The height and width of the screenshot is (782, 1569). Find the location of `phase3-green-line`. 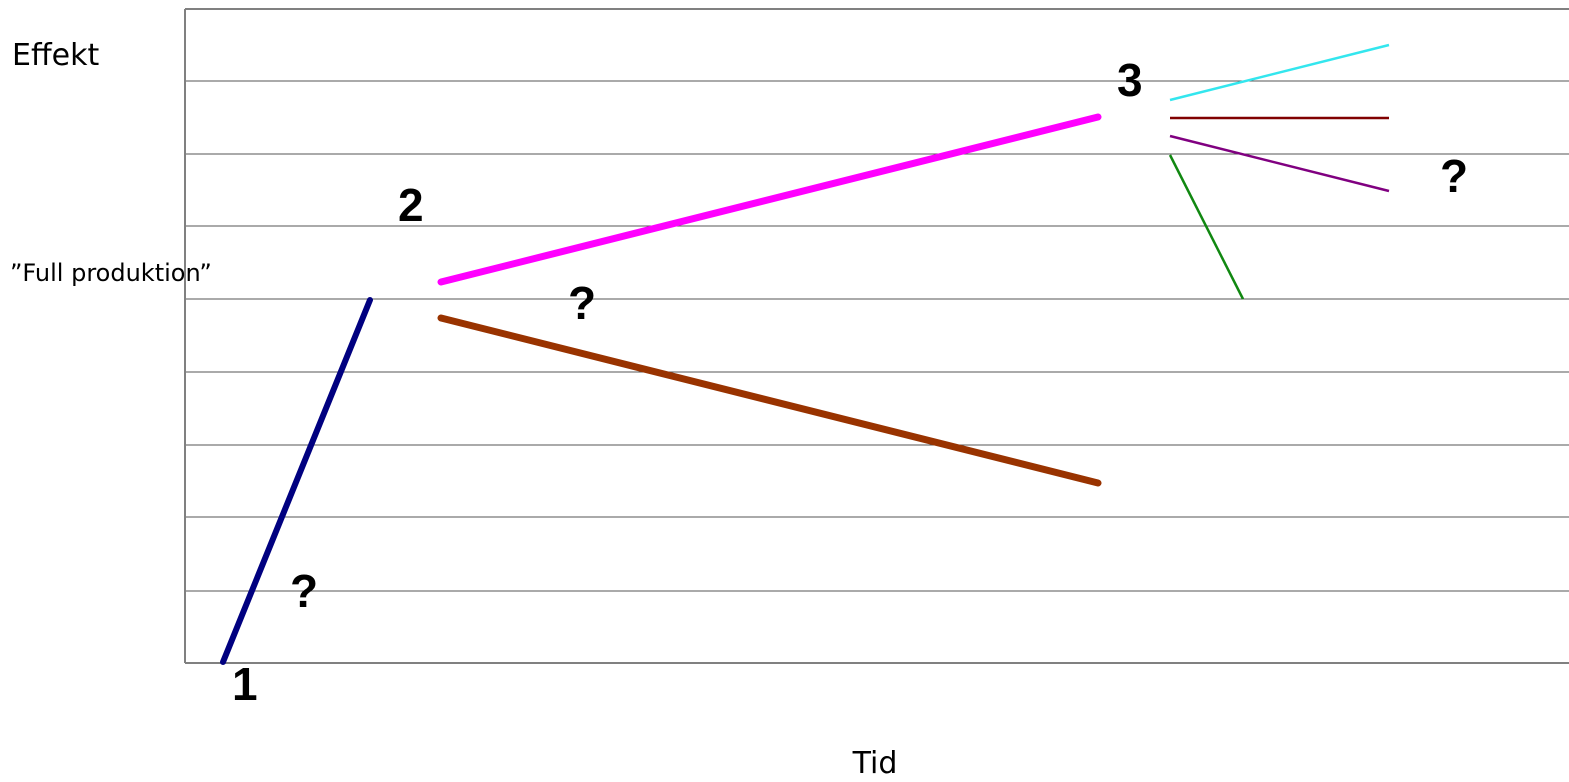

phase3-green-line is located at coordinates (1206, 227).